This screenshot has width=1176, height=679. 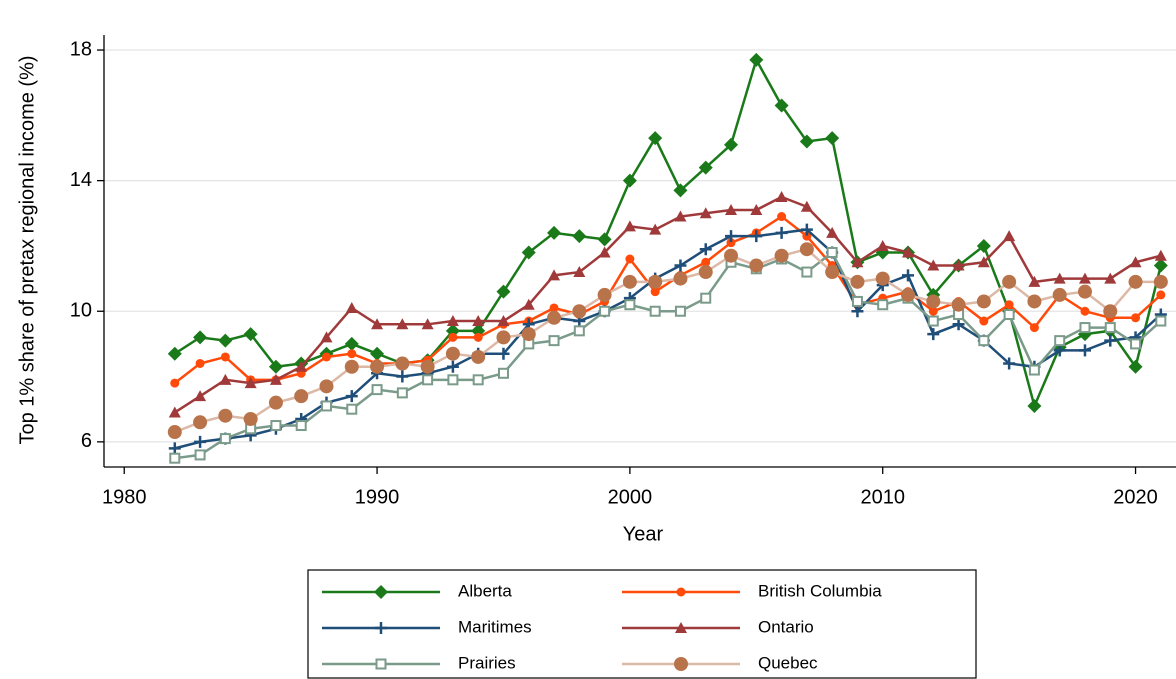 What do you see at coordinates (882, 497) in the screenshot?
I see `x-tick-label: 2010` at bounding box center [882, 497].